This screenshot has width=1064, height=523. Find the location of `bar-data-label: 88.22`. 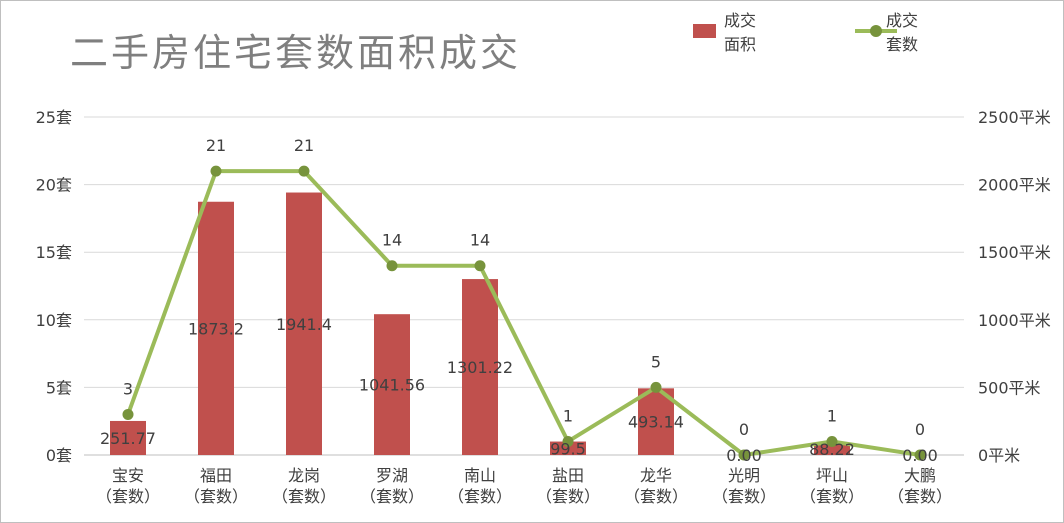

bar-data-label: 88.22 is located at coordinates (832, 449).